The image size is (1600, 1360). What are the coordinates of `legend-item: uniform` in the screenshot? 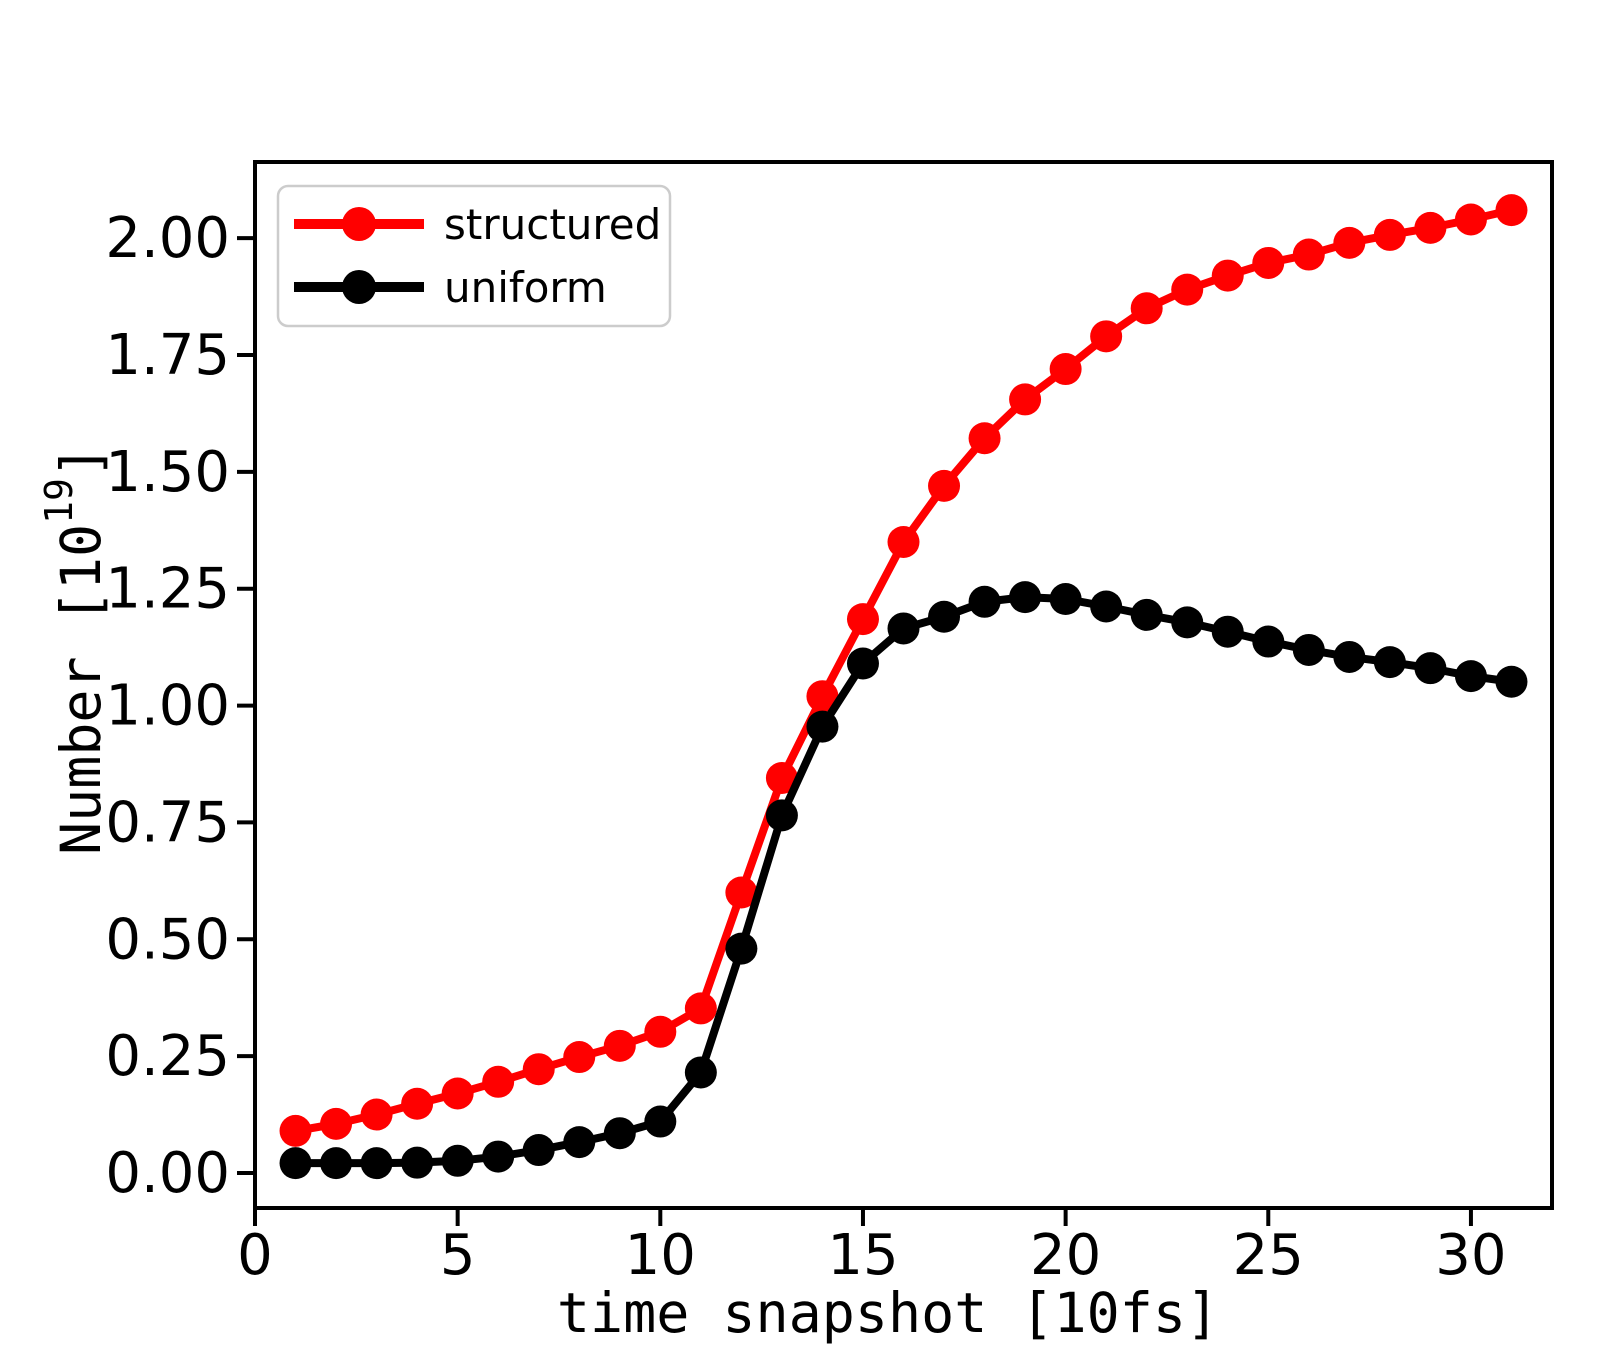 It's located at (450, 287).